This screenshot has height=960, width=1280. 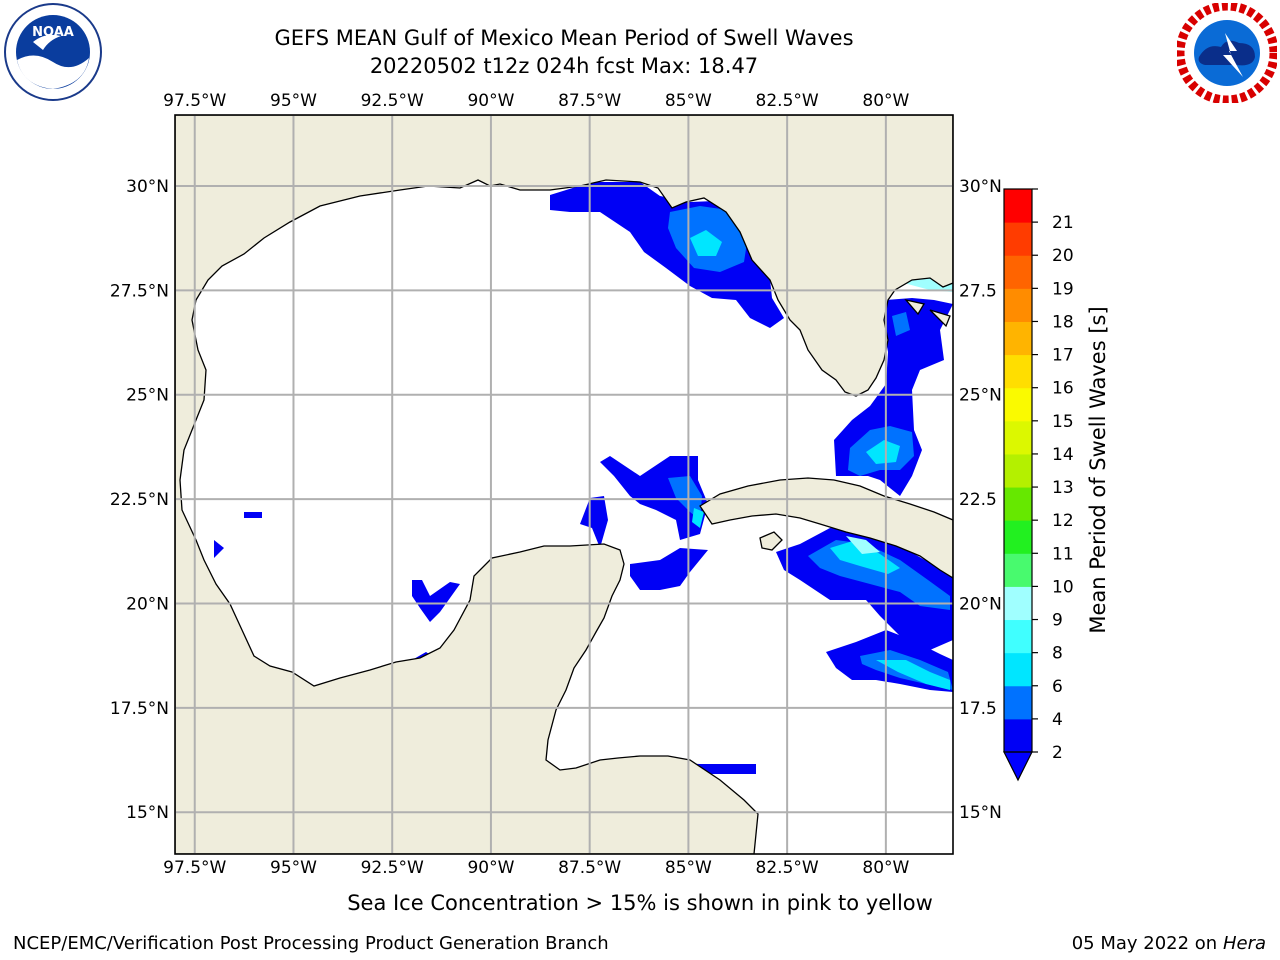 I want to click on colorbar-tick-label: 10, so click(x=1063, y=587).